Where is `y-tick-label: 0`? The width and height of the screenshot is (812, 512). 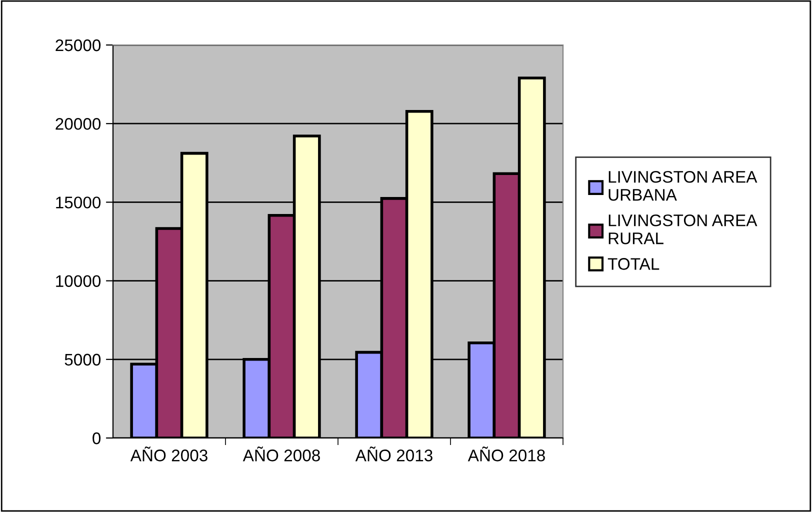
y-tick-label: 0 is located at coordinates (96, 438).